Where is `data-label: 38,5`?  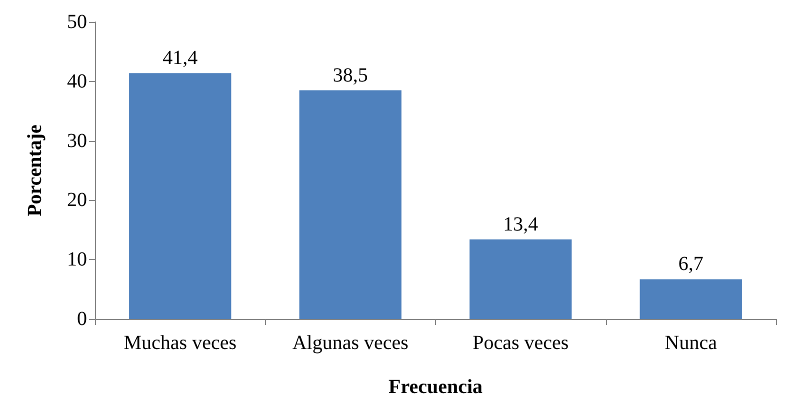
data-label: 38,5 is located at coordinates (350, 75).